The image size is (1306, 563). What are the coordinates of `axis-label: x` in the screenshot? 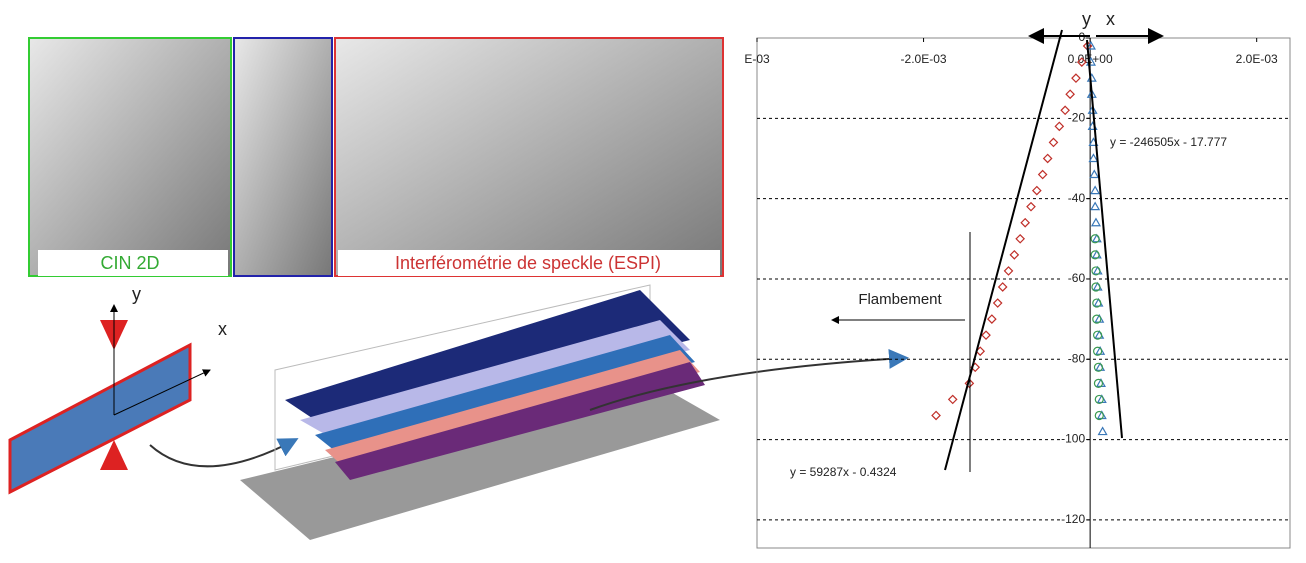 It's located at (222, 329).